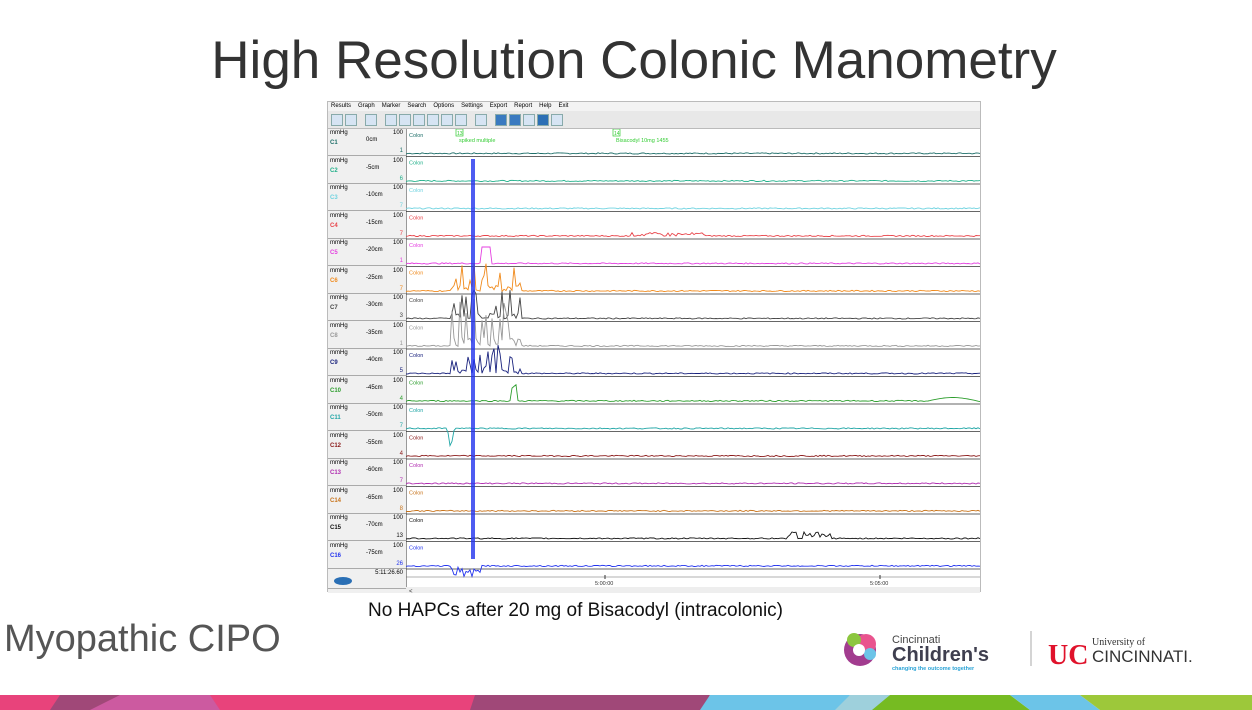 Image resolution: width=1252 pixels, height=710 pixels. I want to click on baseline-value: 26, so click(399, 563).